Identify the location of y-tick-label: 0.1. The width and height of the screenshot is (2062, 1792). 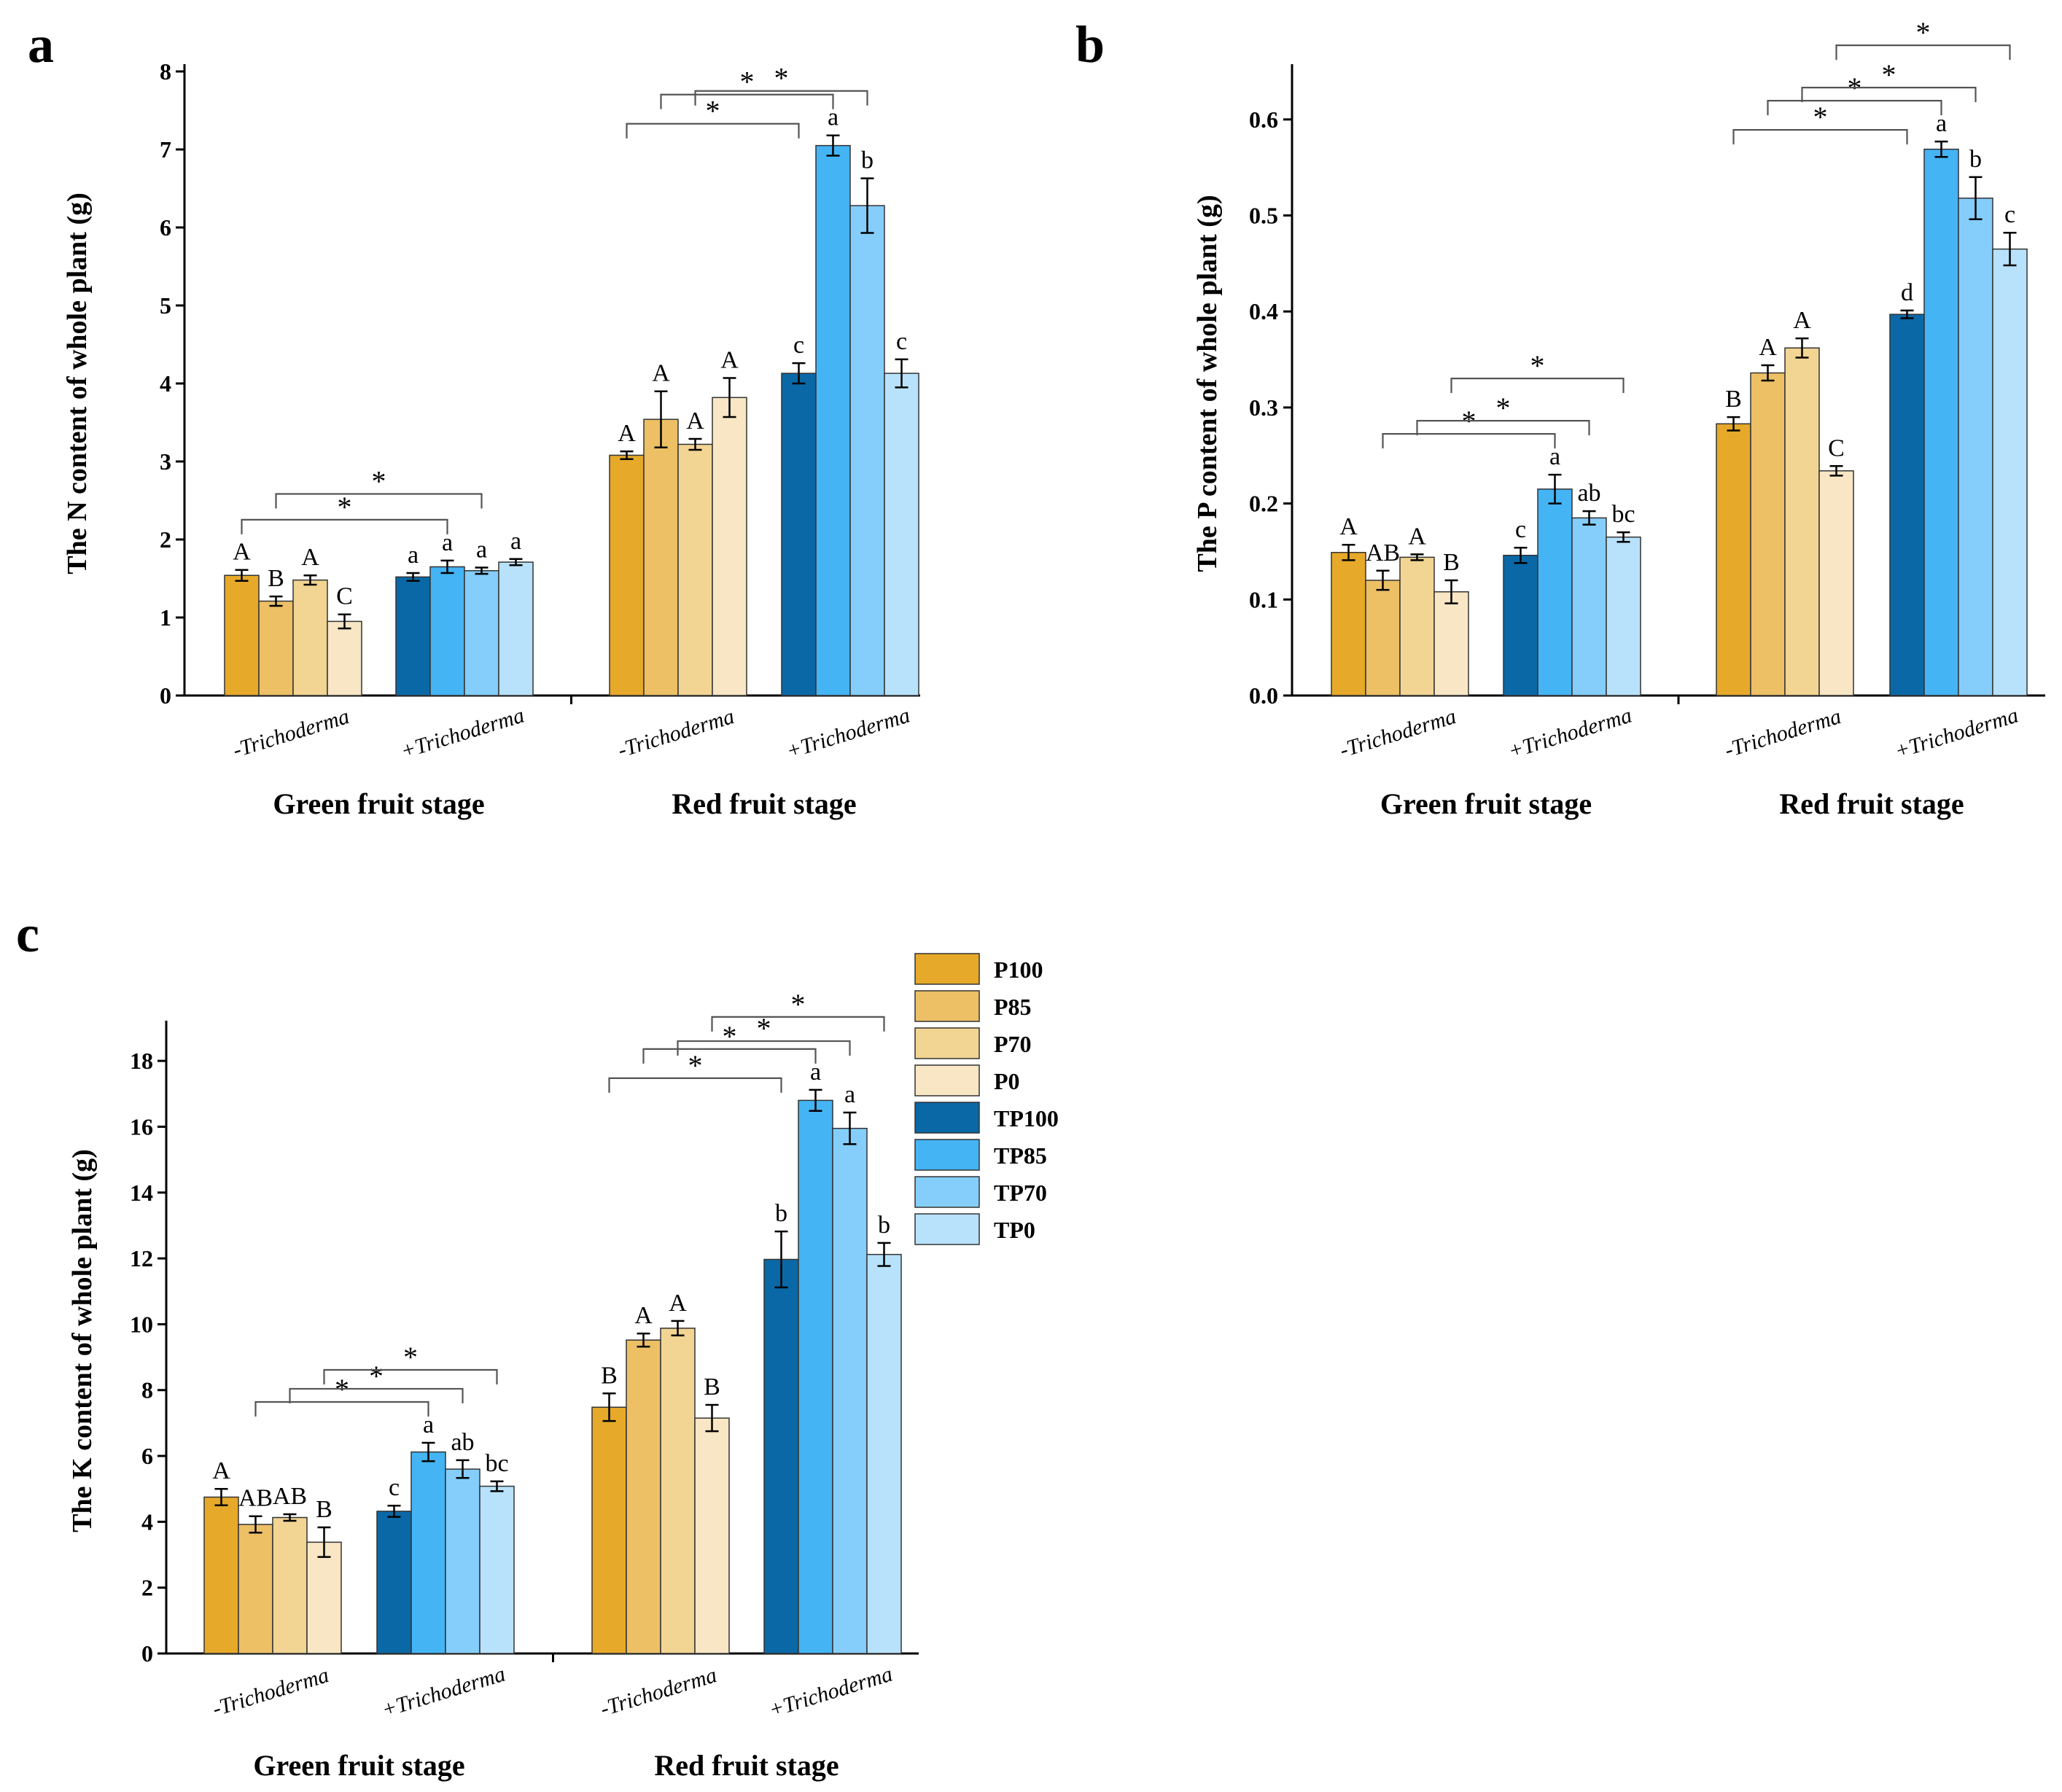
(1263, 599).